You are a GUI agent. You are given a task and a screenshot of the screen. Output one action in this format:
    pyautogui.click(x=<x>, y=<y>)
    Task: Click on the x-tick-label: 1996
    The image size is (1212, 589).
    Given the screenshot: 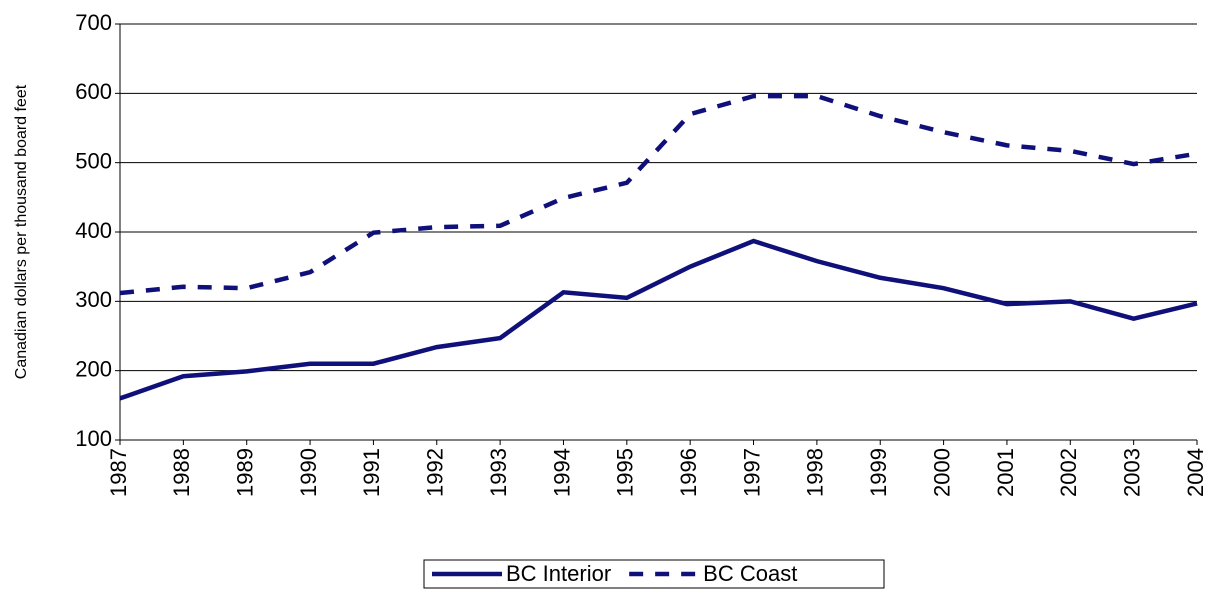 What is the action you would take?
    pyautogui.click(x=688, y=472)
    